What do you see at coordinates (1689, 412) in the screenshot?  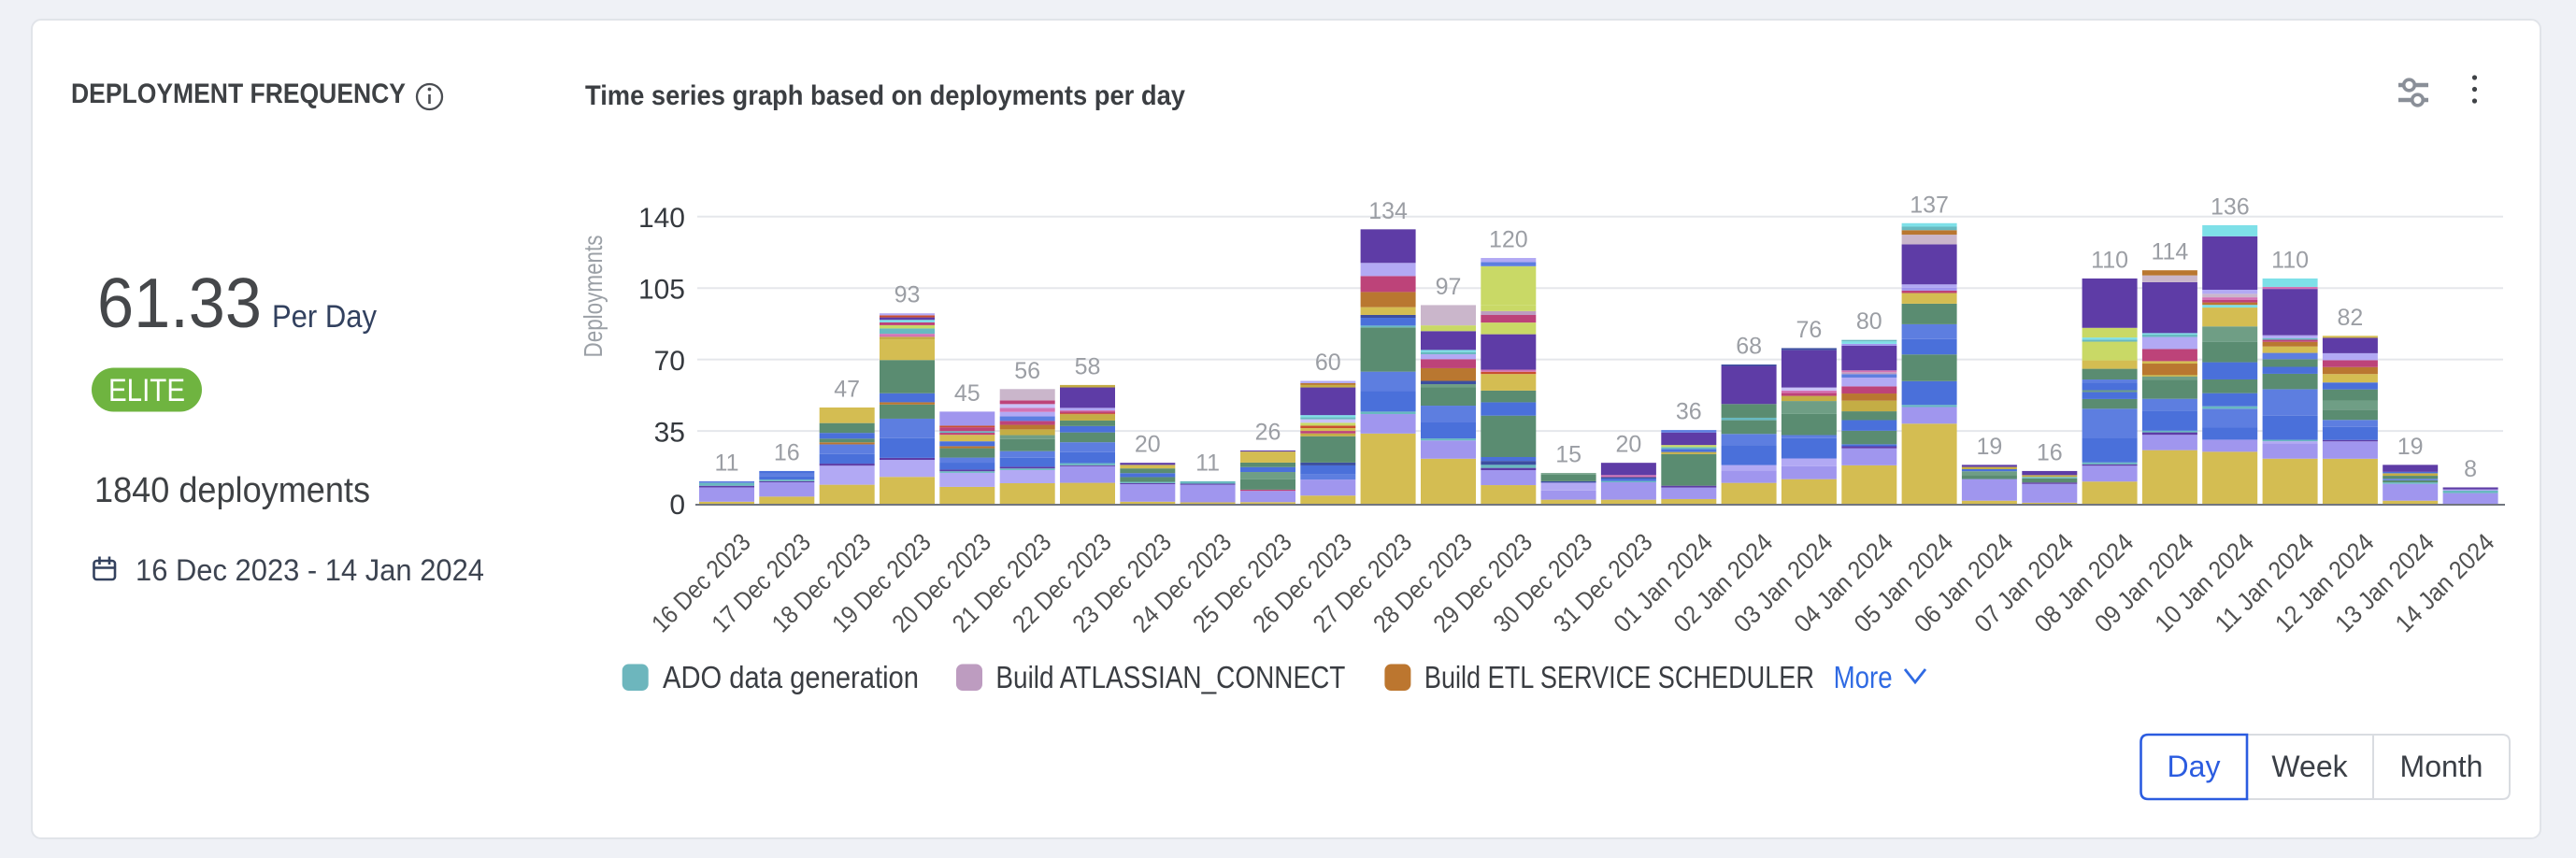 I see `svg-text: 36` at bounding box center [1689, 412].